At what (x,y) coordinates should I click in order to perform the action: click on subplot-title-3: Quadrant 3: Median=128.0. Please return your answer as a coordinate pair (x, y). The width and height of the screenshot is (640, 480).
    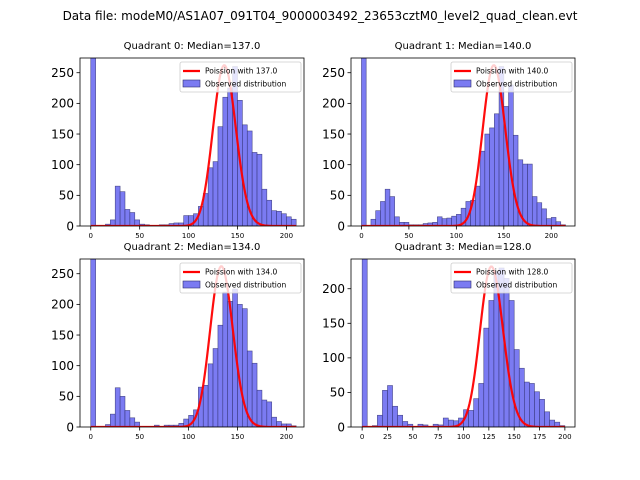
    Looking at the image, I should click on (463, 247).